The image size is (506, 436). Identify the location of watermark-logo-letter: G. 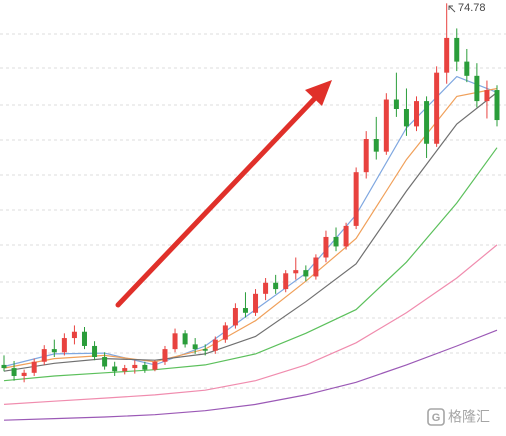
(436, 418).